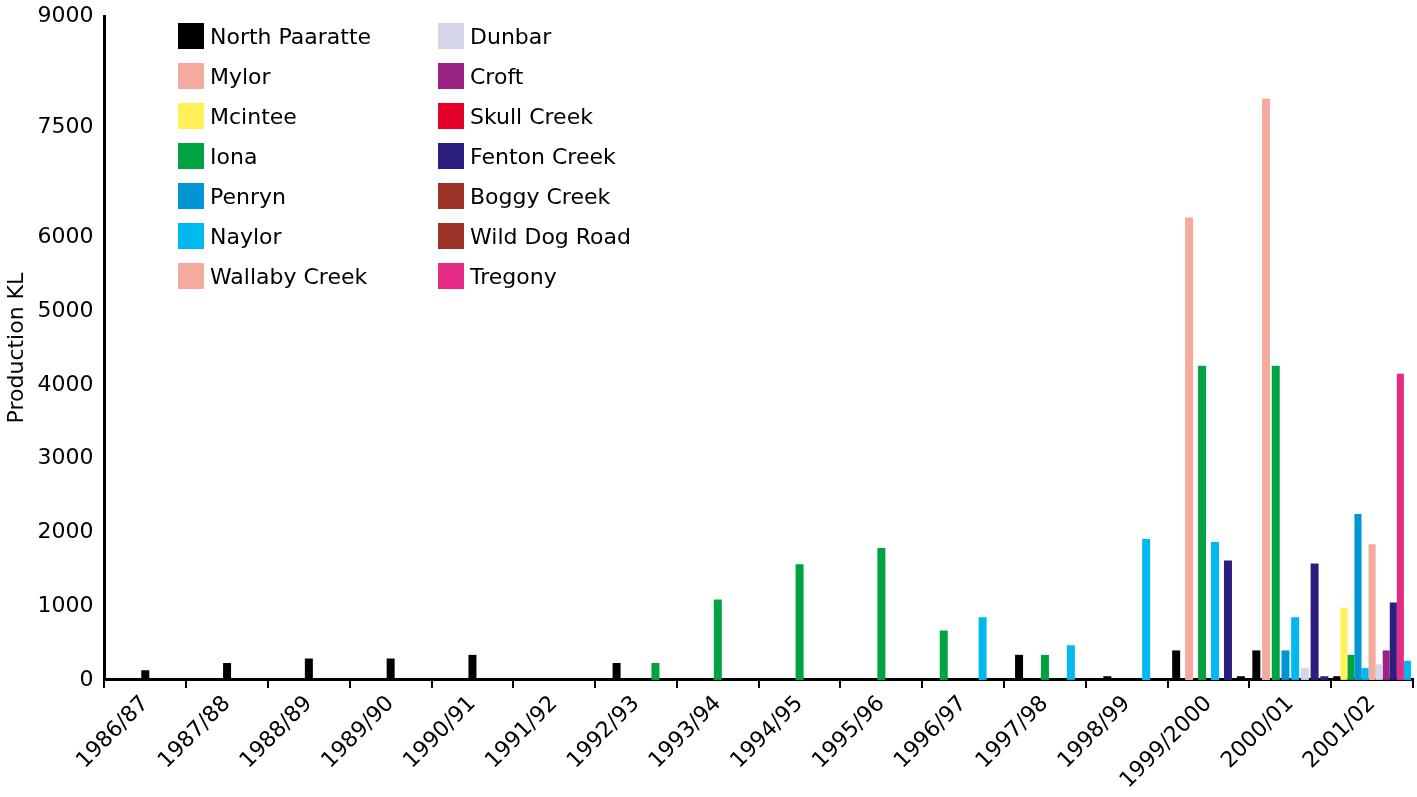  Describe the element at coordinates (540, 196) in the screenshot. I see `legend-label: Boggy Creek` at that location.